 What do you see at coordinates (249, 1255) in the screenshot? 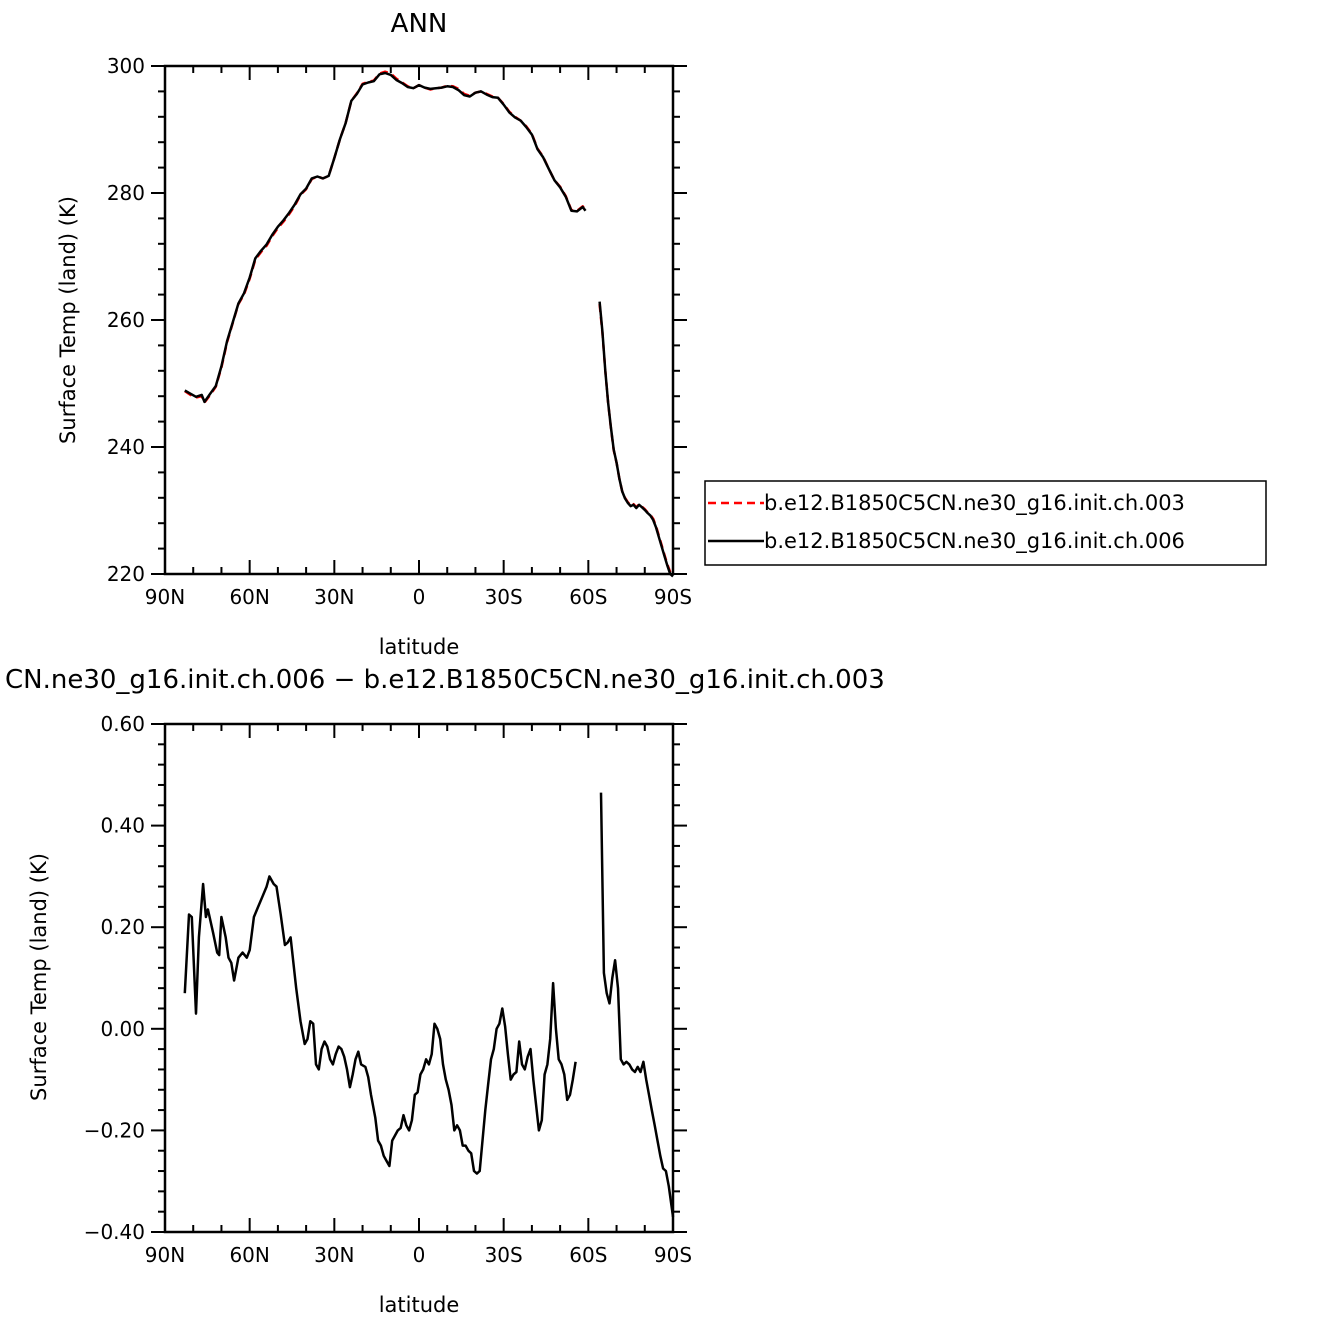
I see `bottom-x-tick-label: 60N` at bounding box center [249, 1255].